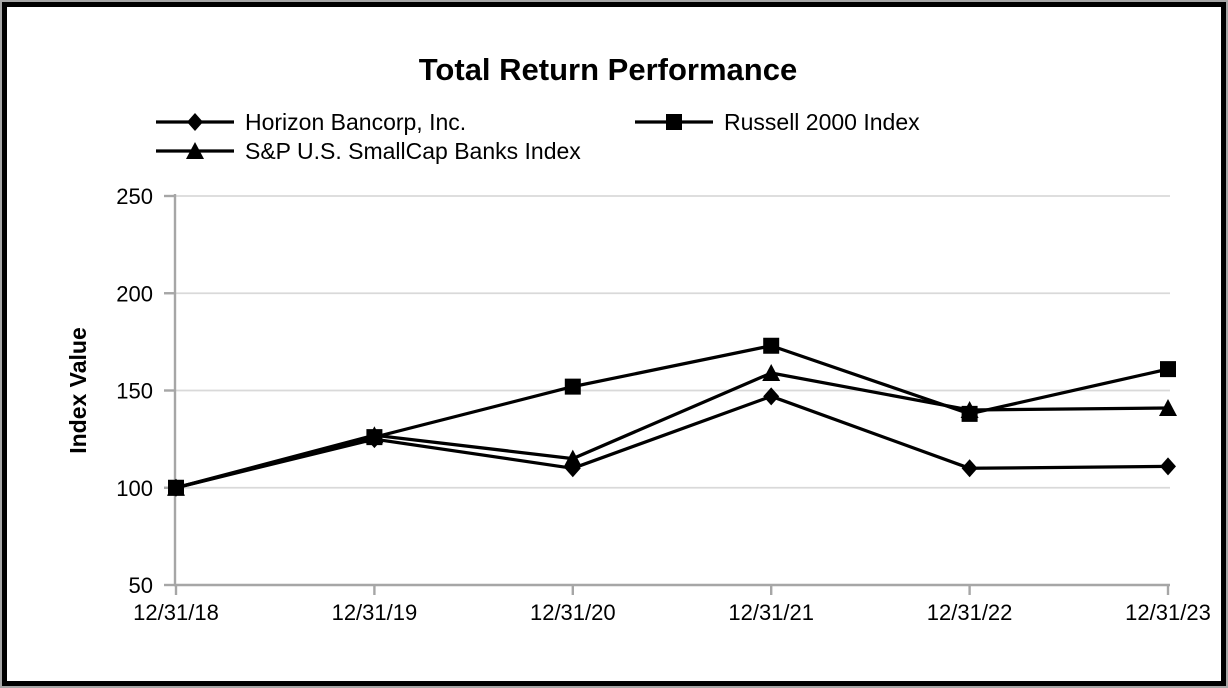  Describe the element at coordinates (78, 390) in the screenshot. I see `y-axis-title: Index Value` at that location.